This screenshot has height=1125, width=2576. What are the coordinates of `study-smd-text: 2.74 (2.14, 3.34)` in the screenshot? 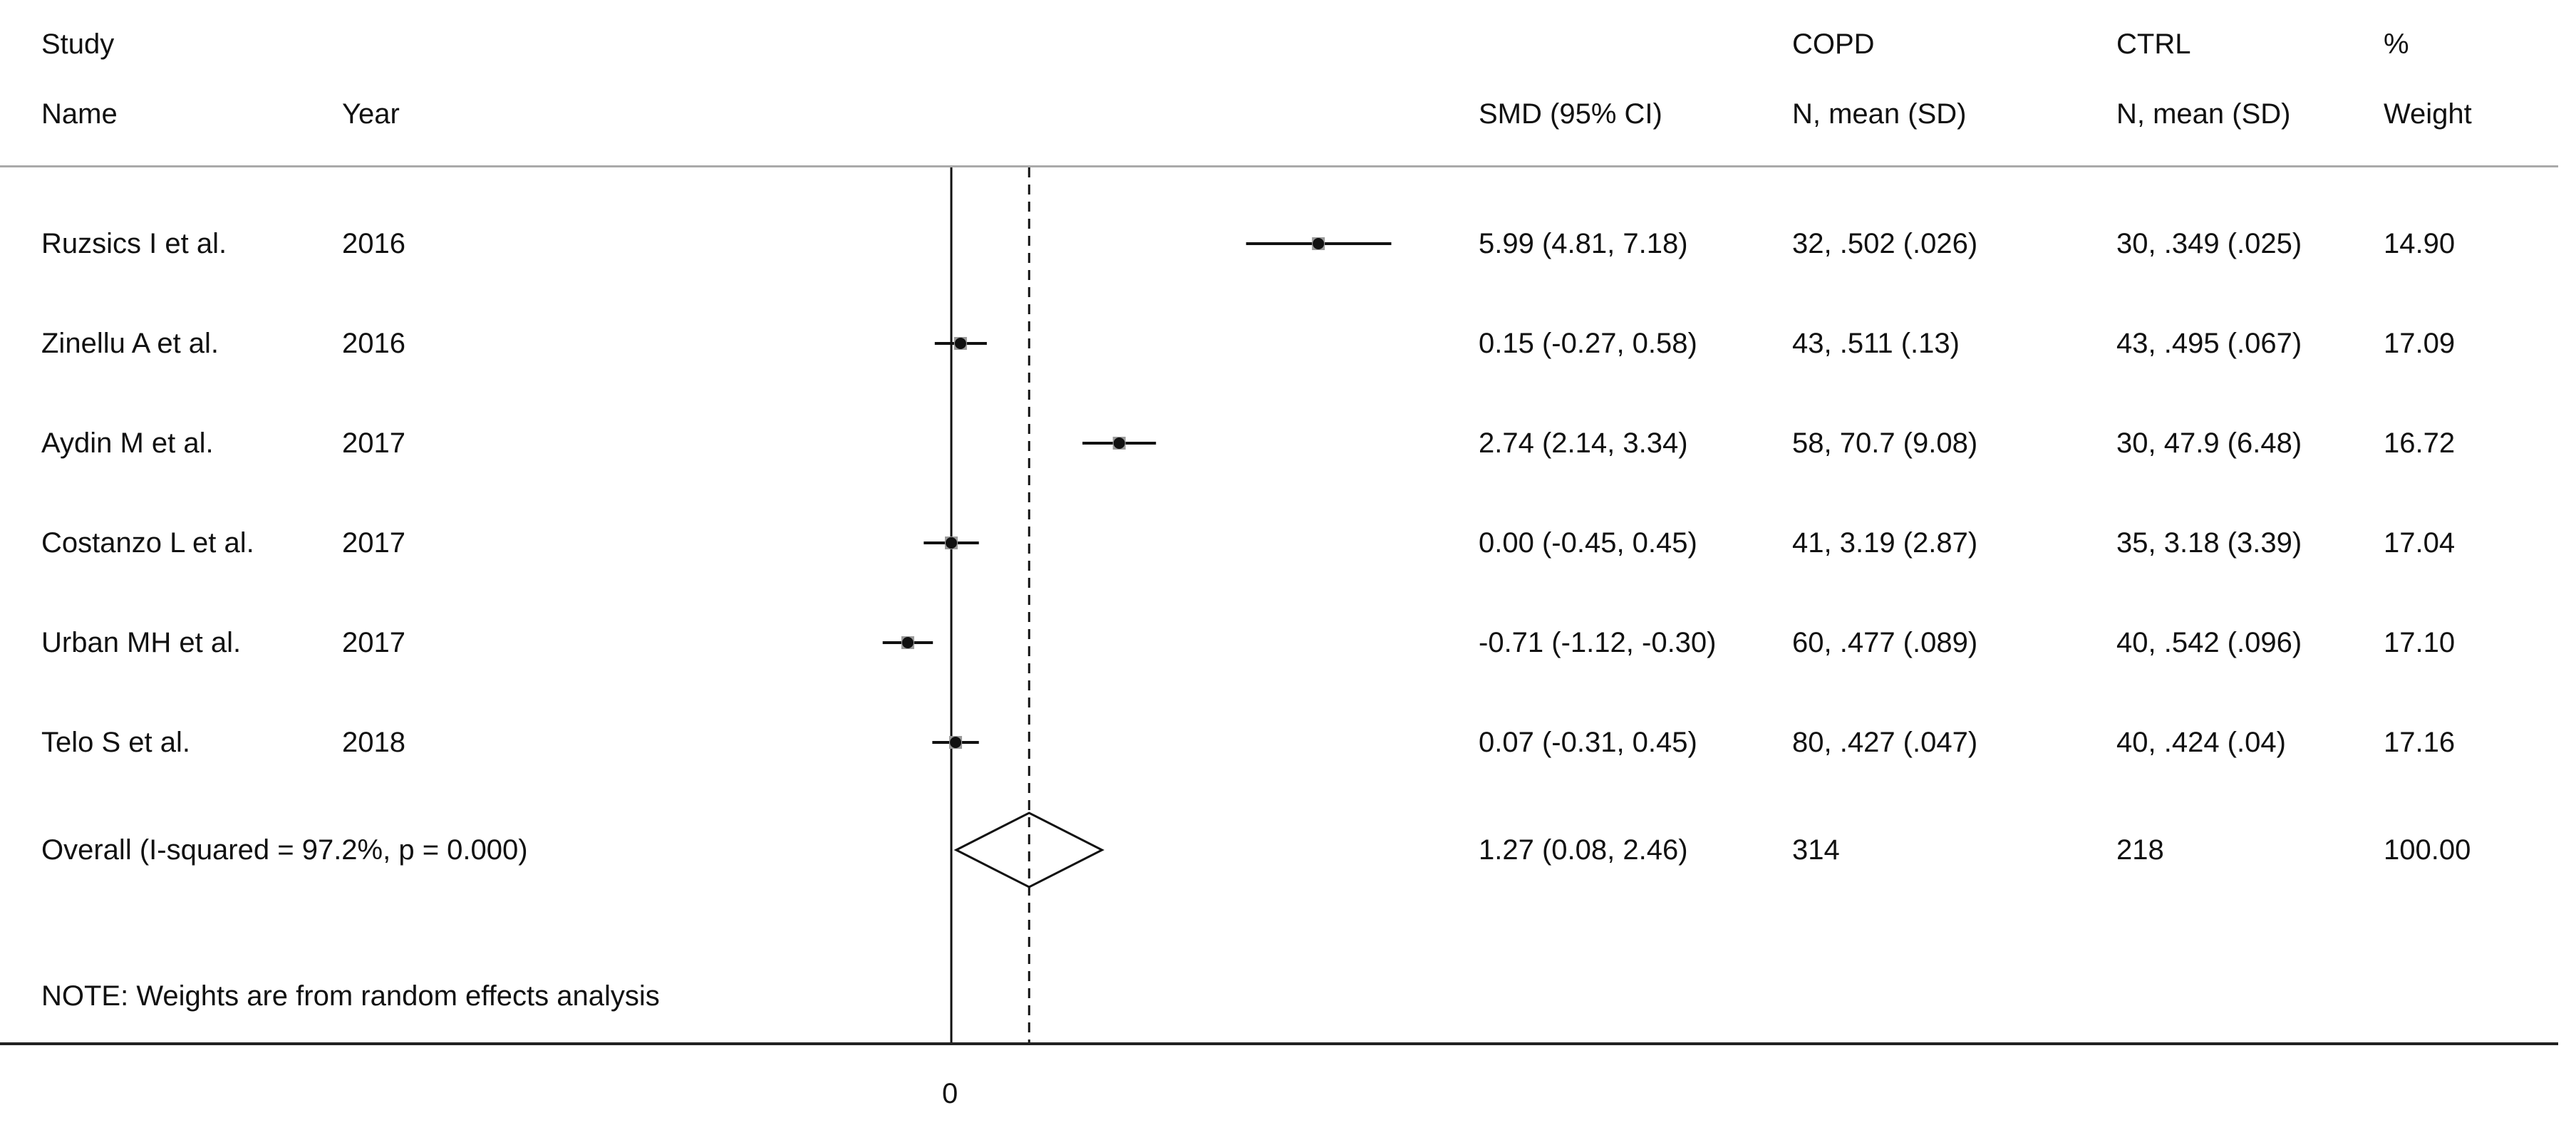 It's located at (1584, 443).